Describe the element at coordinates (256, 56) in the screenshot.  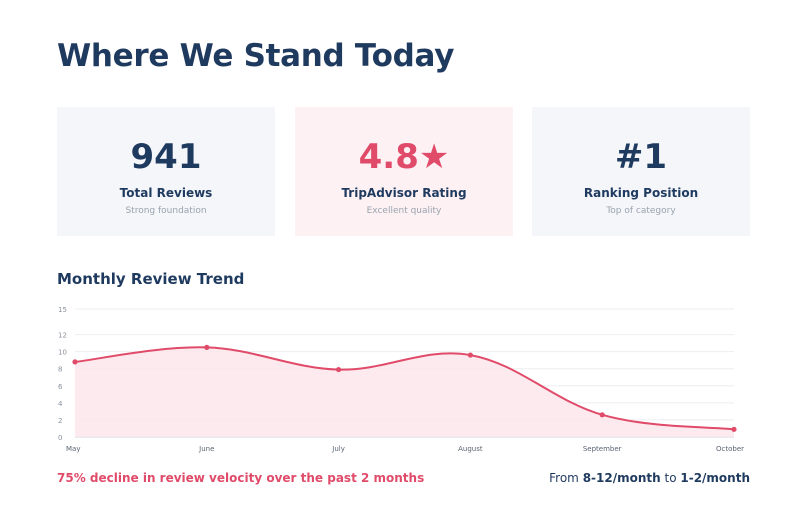
I see `page-title: Where We Stand Today` at that location.